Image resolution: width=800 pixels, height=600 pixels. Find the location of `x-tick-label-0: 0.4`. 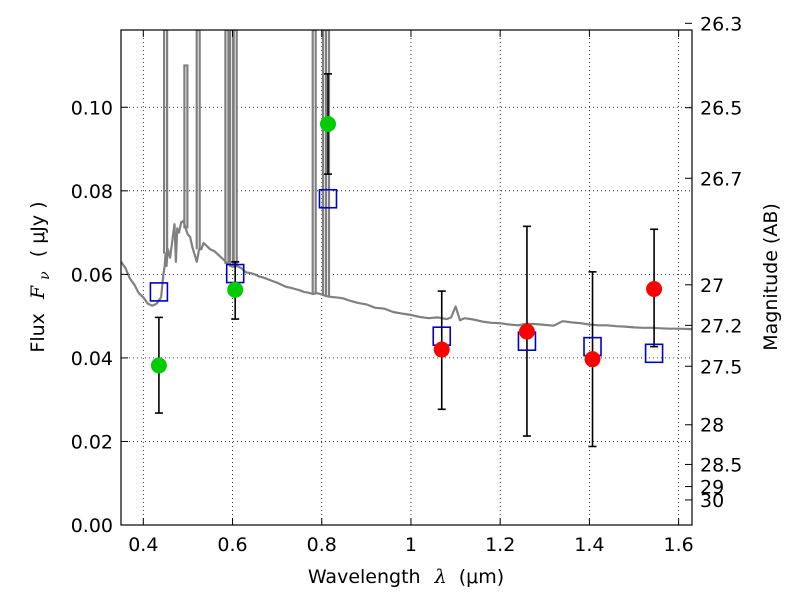

x-tick-label-0: 0.4 is located at coordinates (143, 545).